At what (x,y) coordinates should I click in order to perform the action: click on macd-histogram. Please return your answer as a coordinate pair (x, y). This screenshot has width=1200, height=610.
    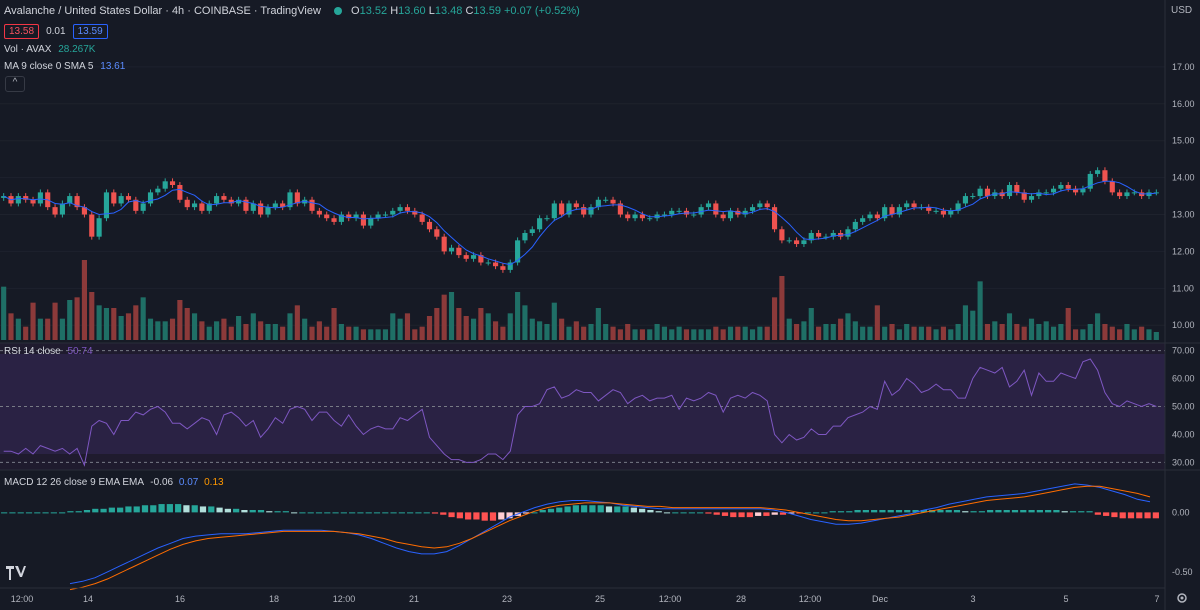
    Looking at the image, I should click on (580, 512).